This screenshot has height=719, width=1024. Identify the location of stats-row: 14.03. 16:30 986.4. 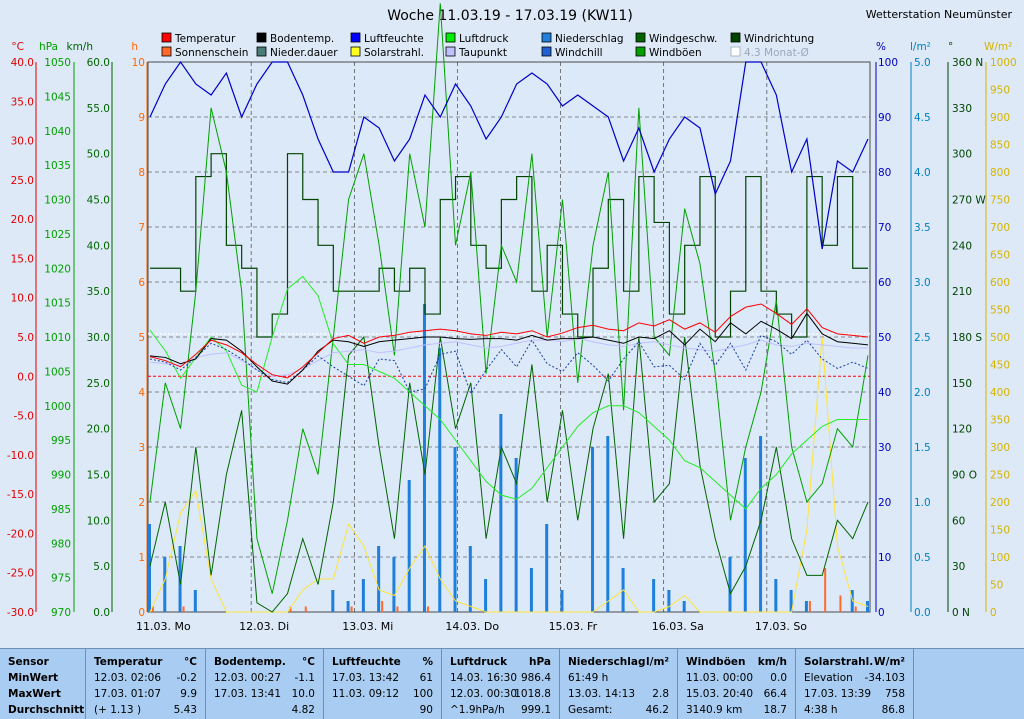
(500, 678).